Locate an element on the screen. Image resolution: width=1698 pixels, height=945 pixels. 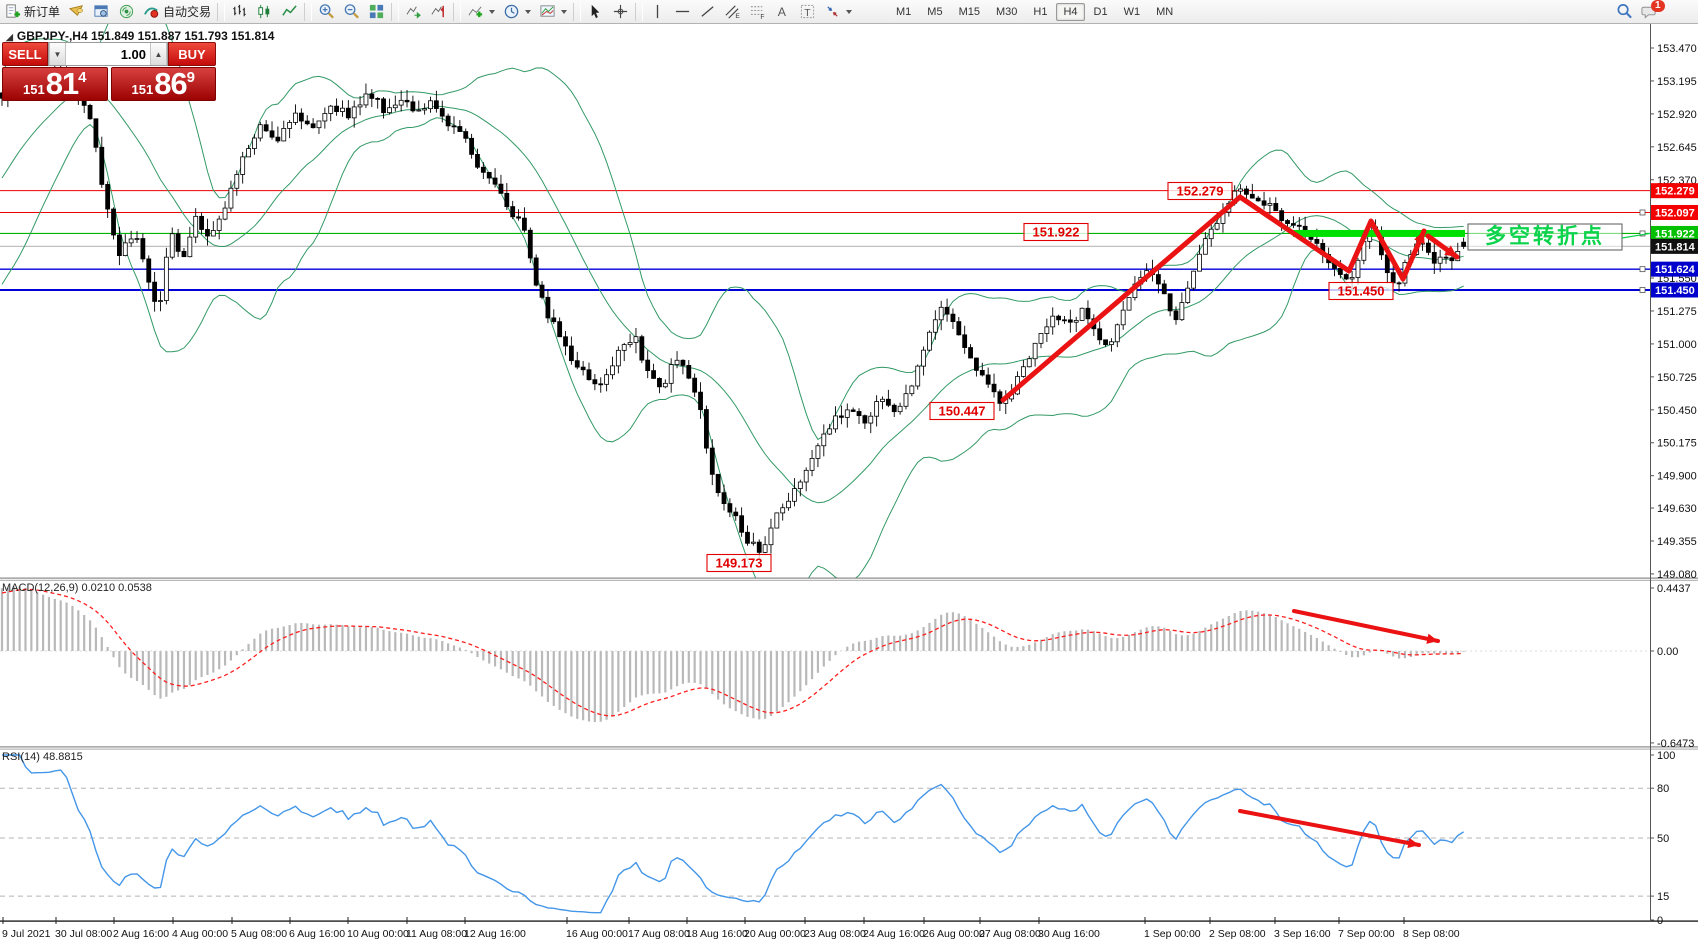
svg-text: T is located at coordinates (807, 13).